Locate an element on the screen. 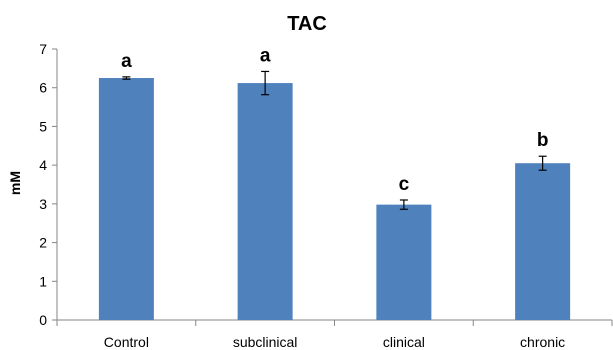  y-tick-label: 0 is located at coordinates (43, 320).